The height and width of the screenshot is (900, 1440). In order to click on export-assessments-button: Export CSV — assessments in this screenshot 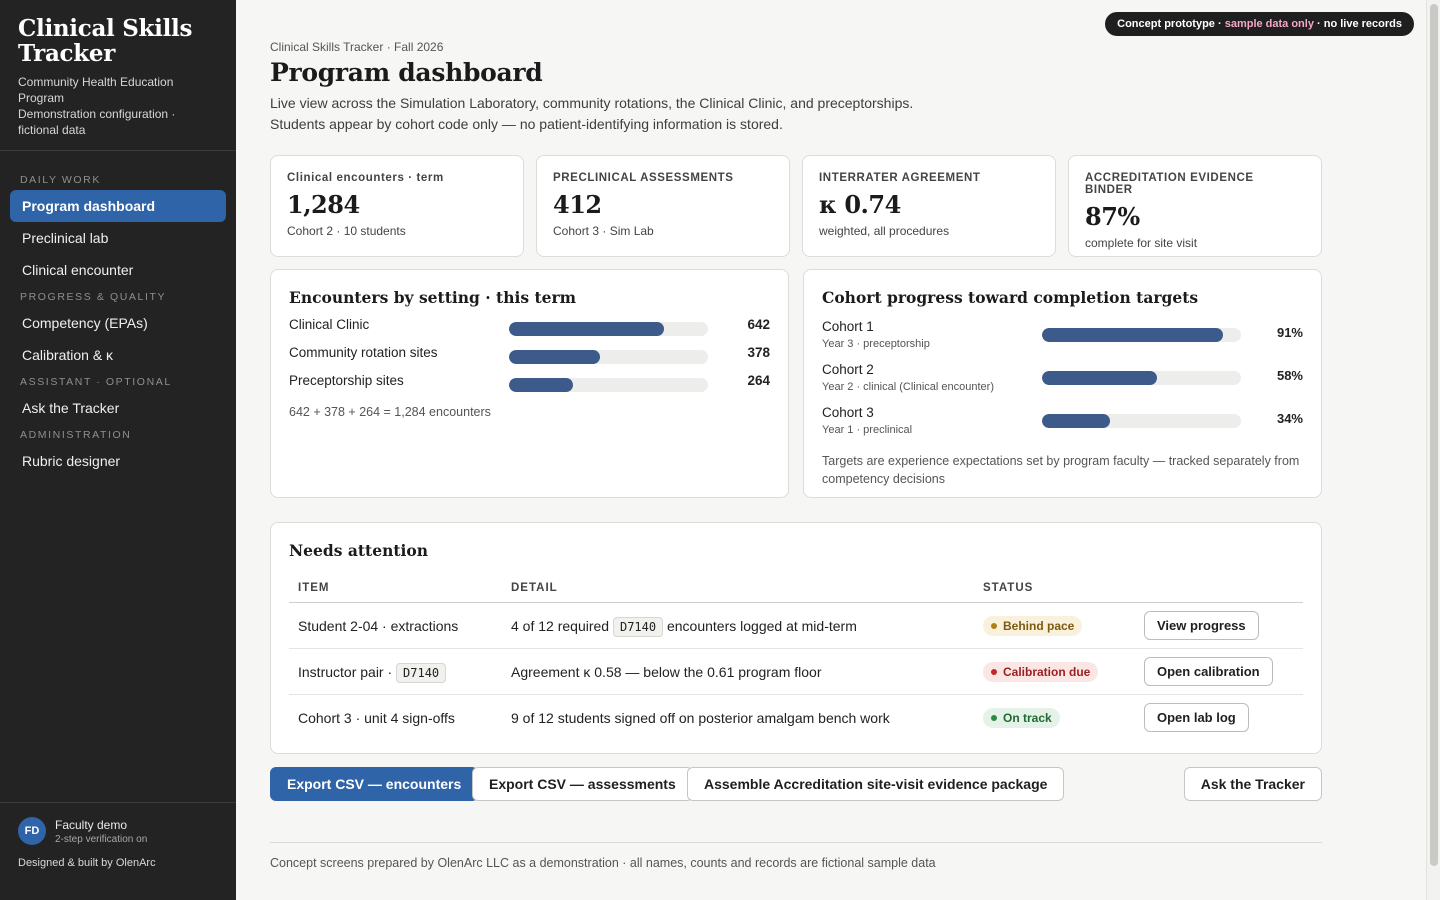, I will do `click(582, 784)`.